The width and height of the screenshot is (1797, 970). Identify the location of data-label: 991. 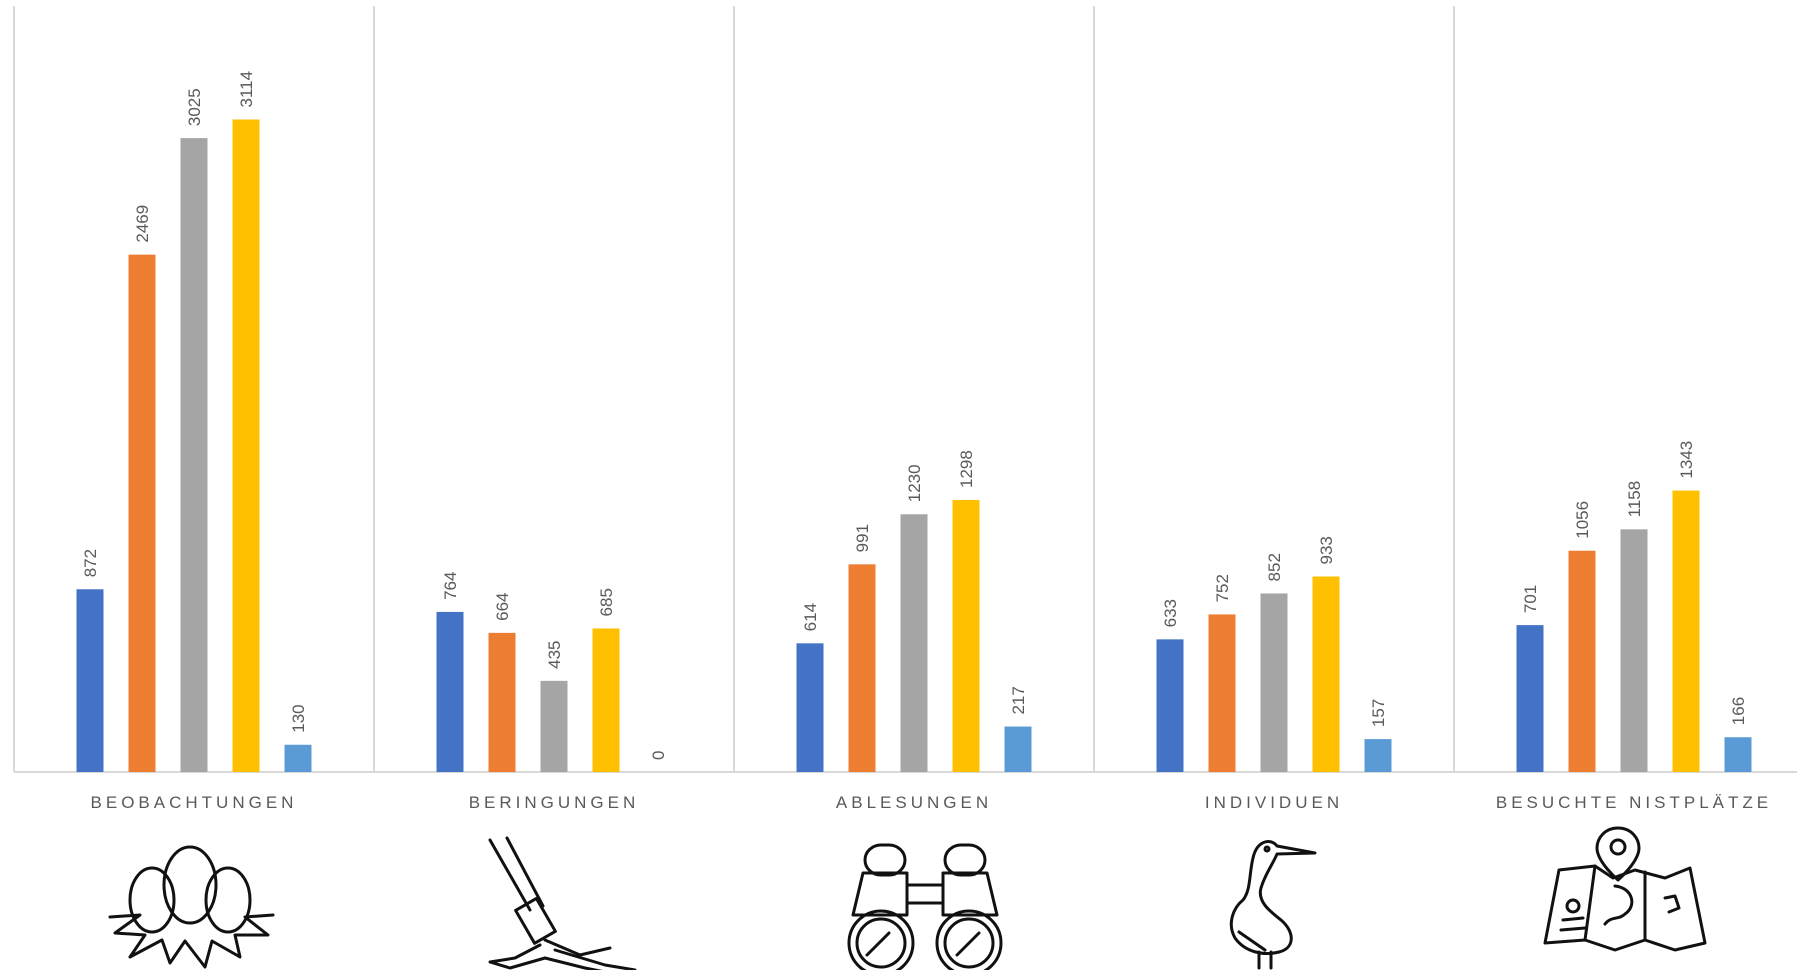
(862, 538).